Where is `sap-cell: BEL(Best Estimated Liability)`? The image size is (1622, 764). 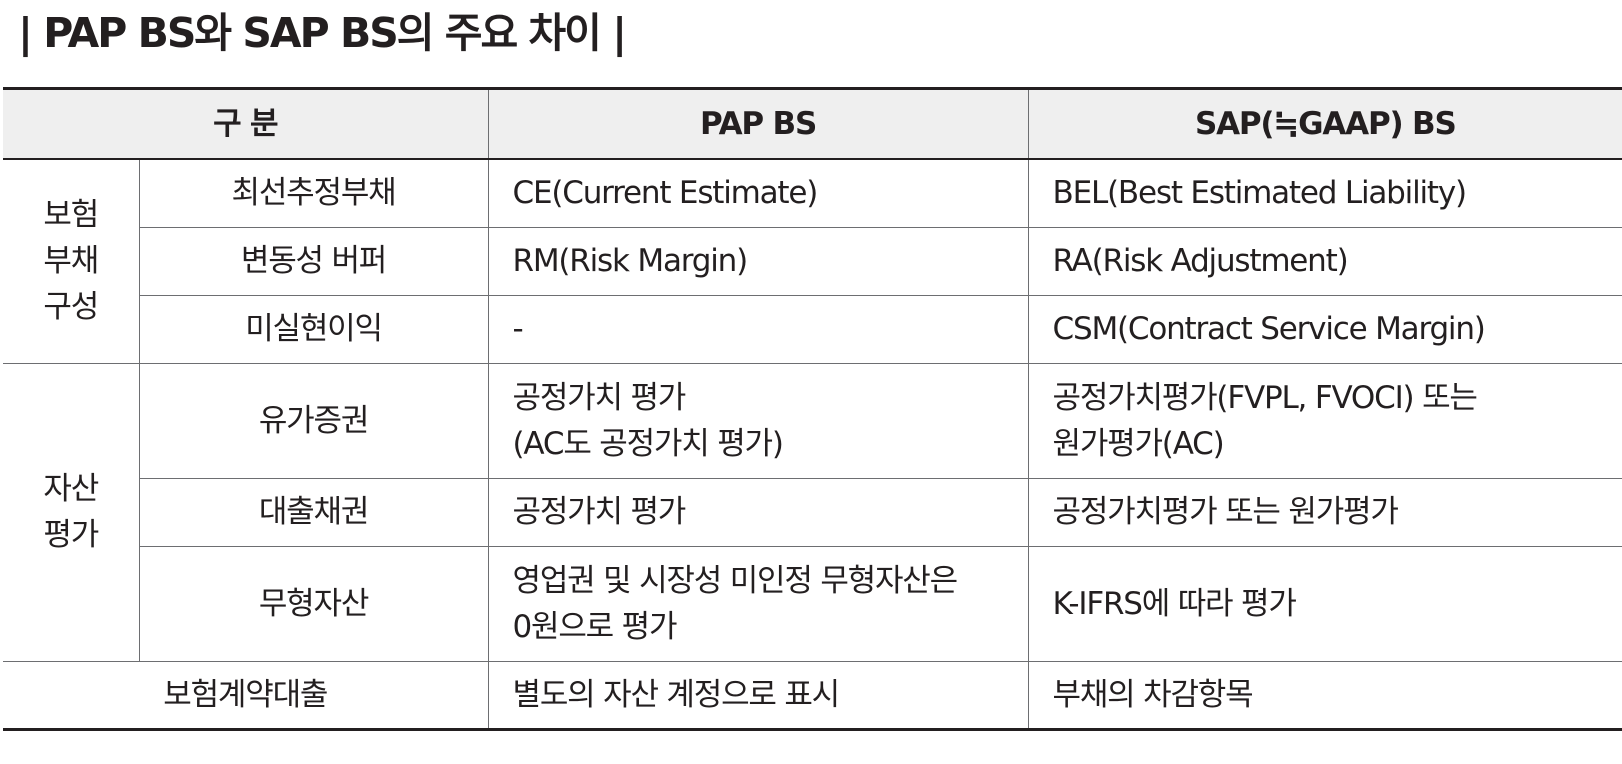 sap-cell: BEL(Best Estimated Liability) is located at coordinates (1324, 193).